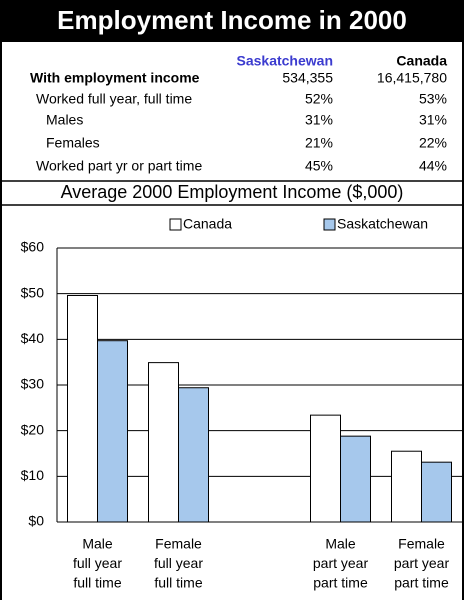 The image size is (464, 600). Describe the element at coordinates (433, 99) in the screenshot. I see `table-cell: 53%` at that location.